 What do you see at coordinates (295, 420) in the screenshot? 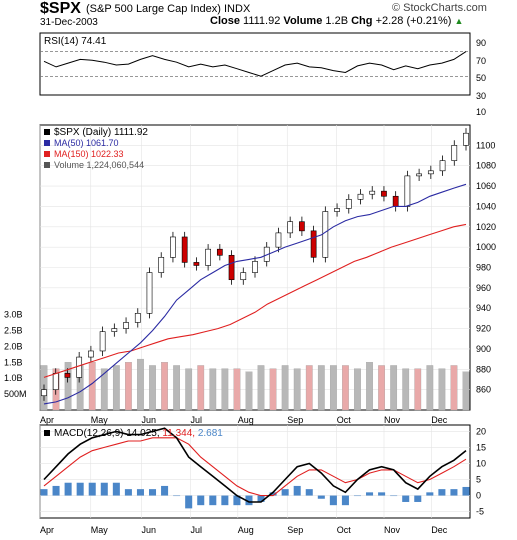
I see `price-month-label: Sep` at bounding box center [295, 420].